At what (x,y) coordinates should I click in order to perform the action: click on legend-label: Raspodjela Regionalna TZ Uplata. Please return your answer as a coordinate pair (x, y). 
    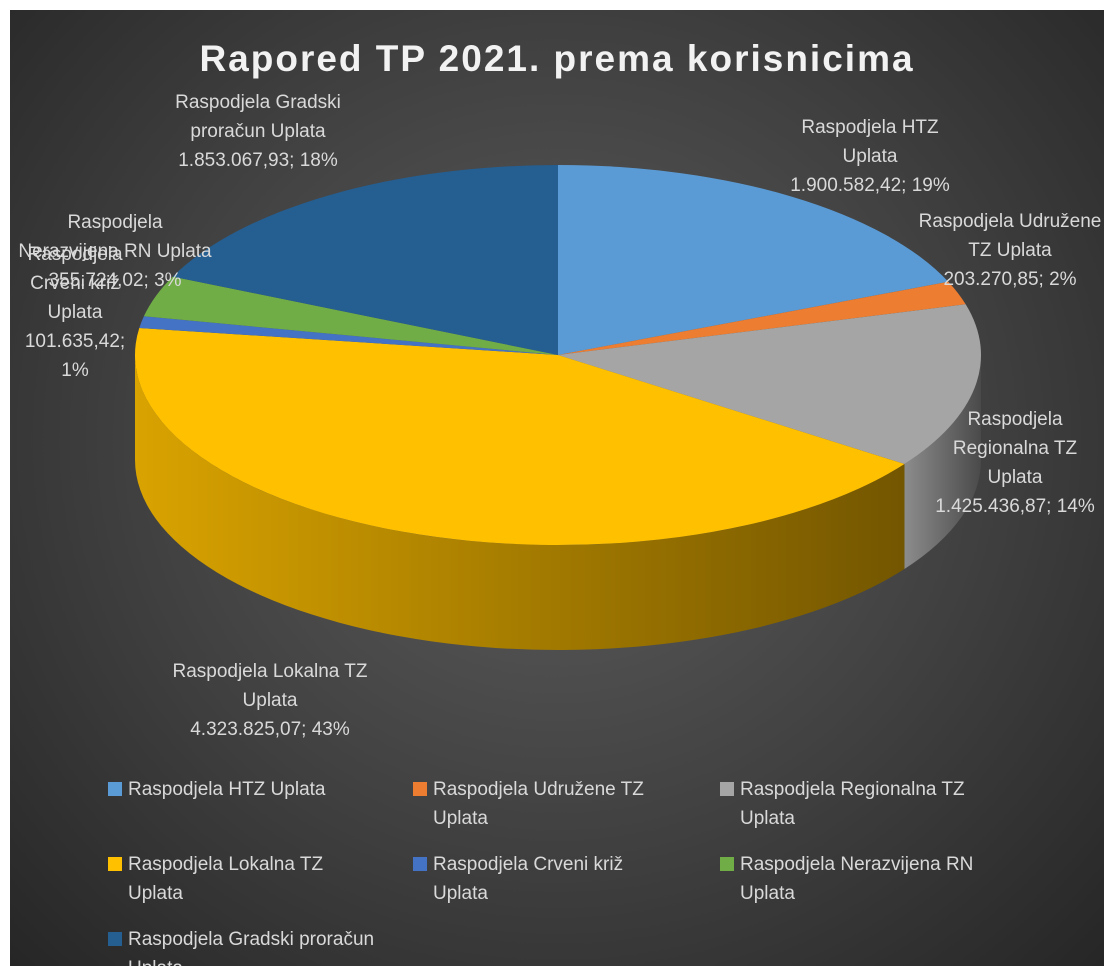
    Looking at the image, I should click on (852, 804).